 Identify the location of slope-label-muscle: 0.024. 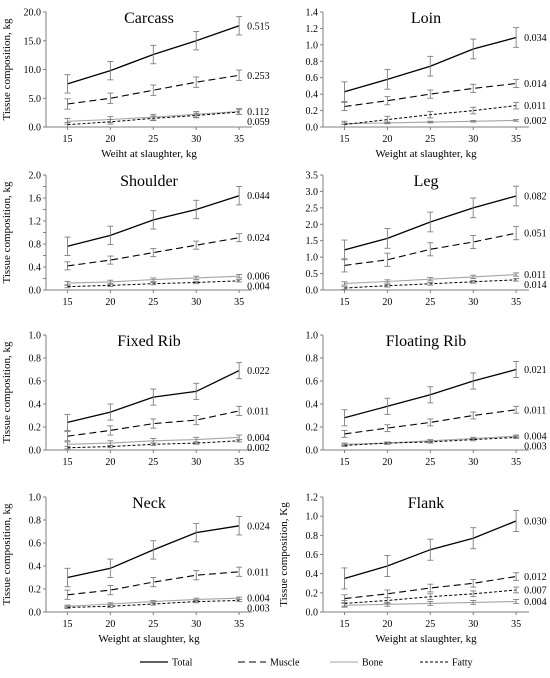
(258, 238).